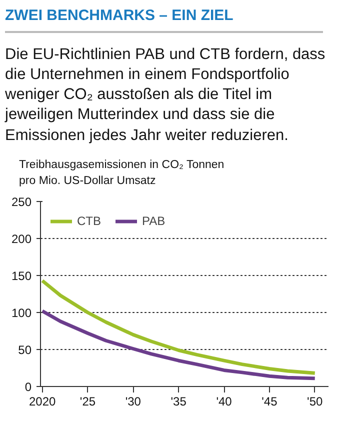  Describe the element at coordinates (21, 276) in the screenshot. I see `y-tick-label: 150` at that location.